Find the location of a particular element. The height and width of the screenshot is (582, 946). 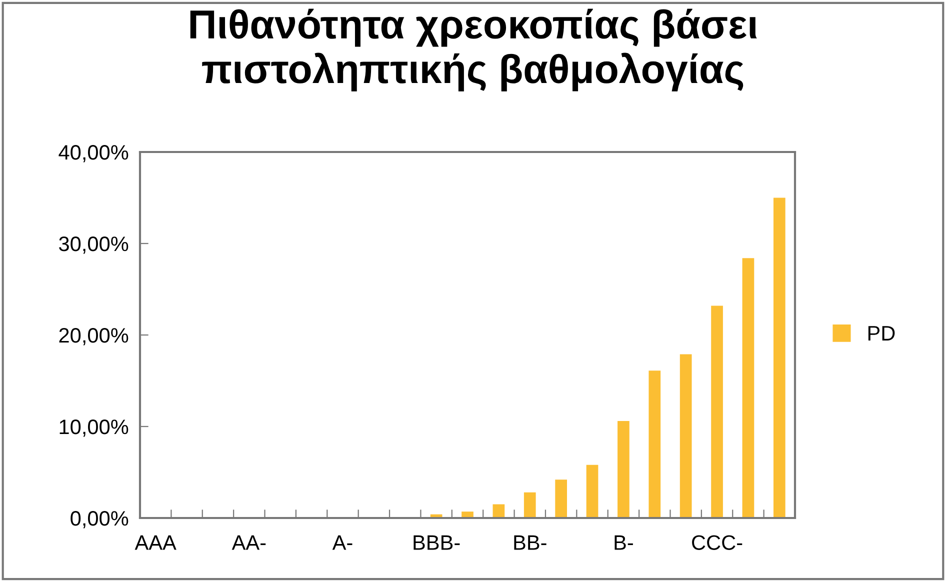

y-tick-label: 40,00% is located at coordinates (93, 153).